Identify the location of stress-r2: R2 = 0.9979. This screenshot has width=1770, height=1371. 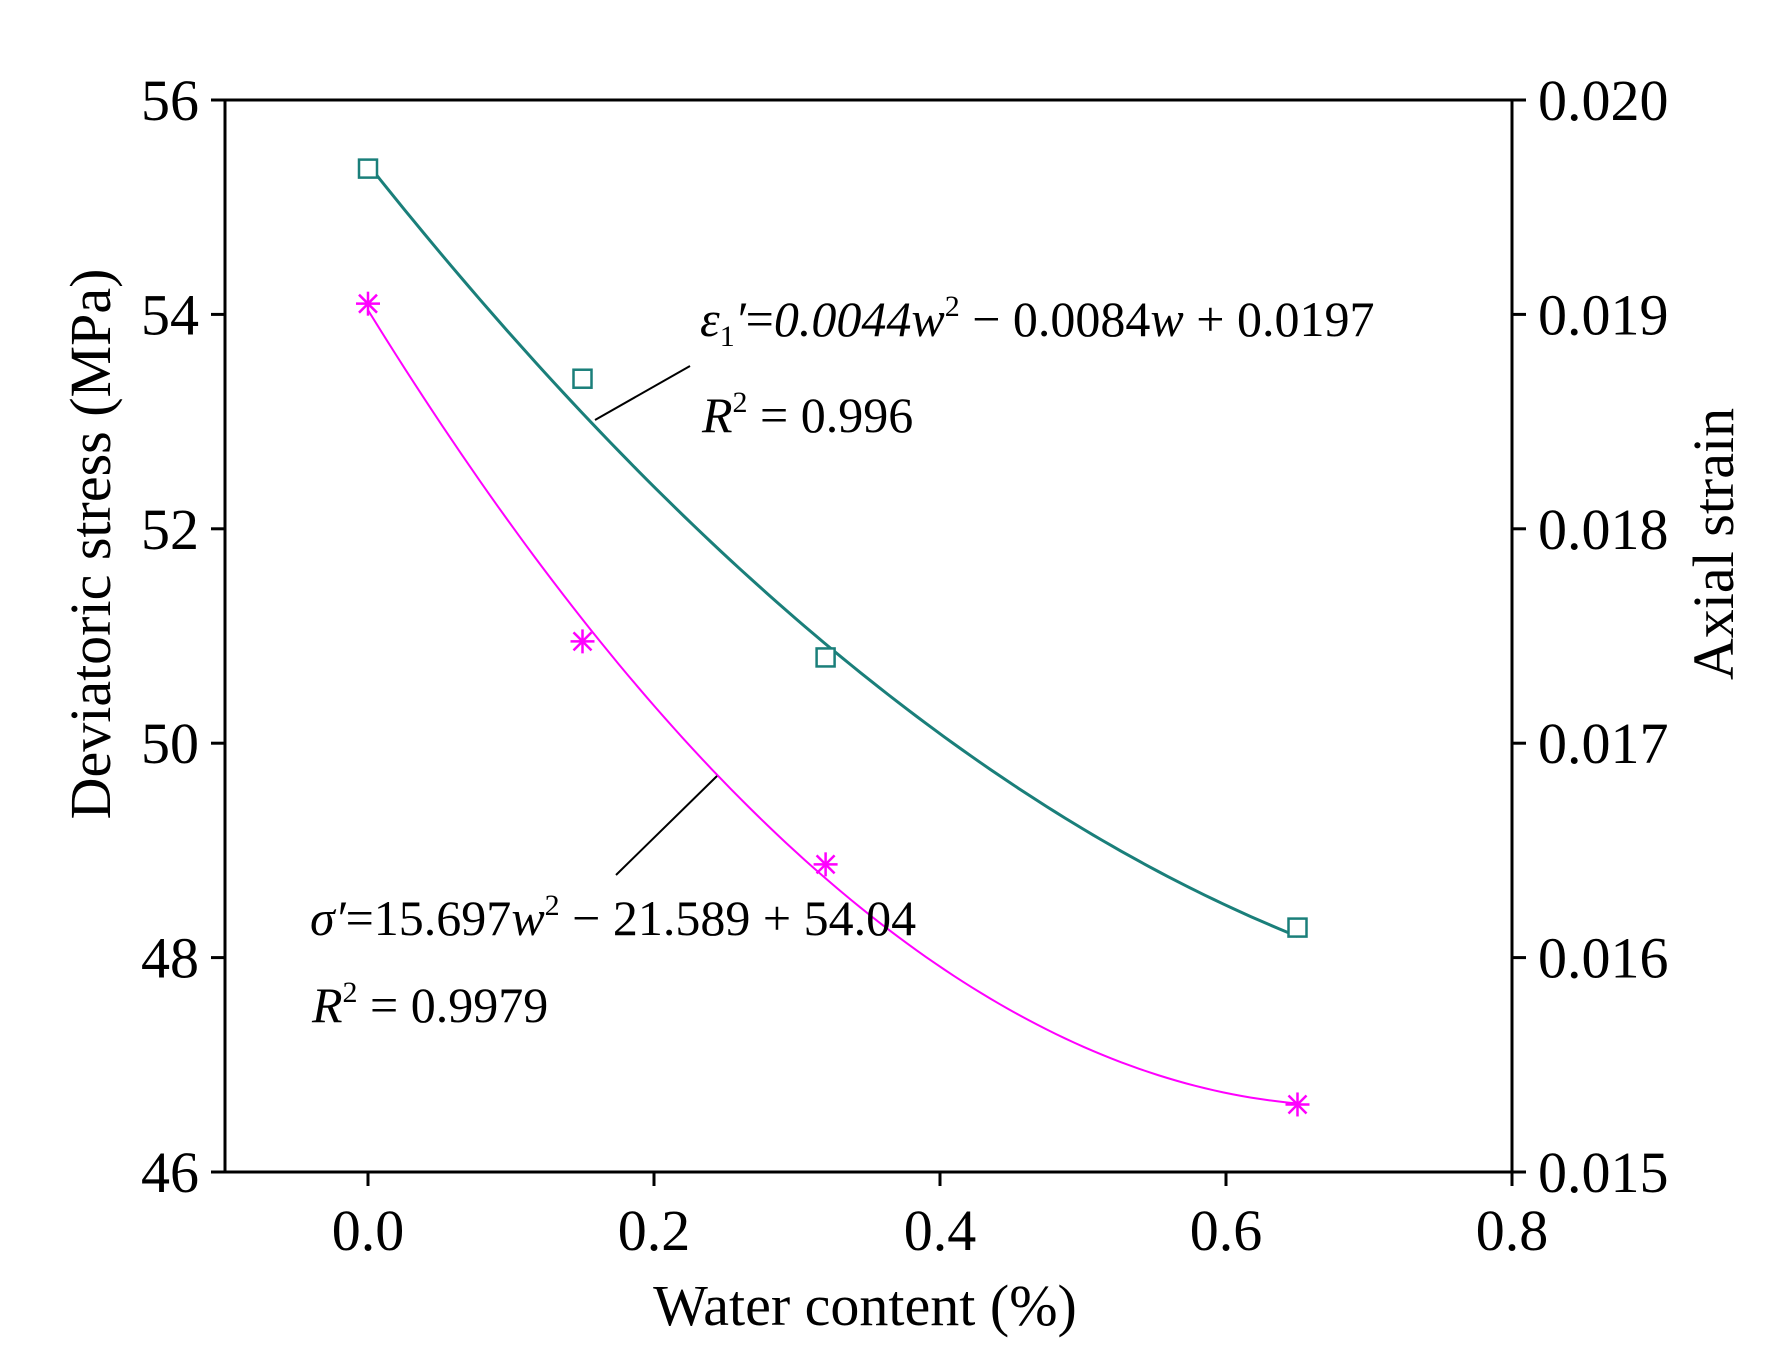
(429, 1004).